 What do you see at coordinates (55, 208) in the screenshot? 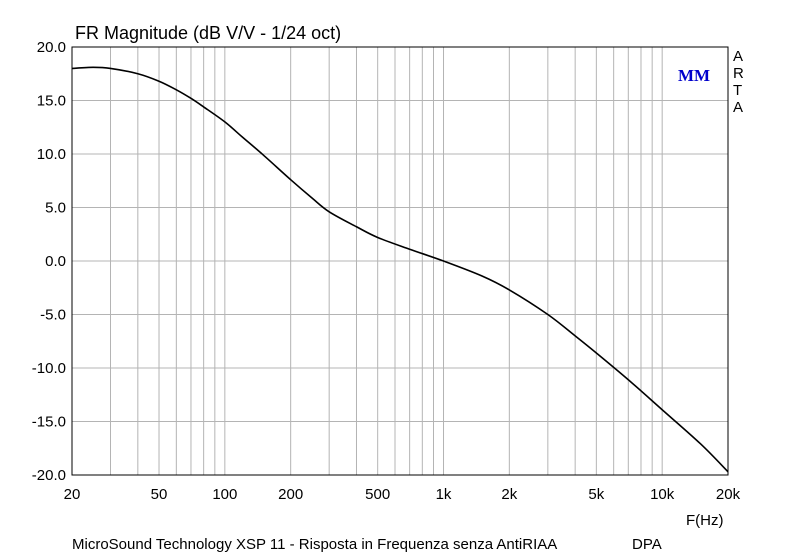
I see `y-tick-label: 5.0` at bounding box center [55, 208].